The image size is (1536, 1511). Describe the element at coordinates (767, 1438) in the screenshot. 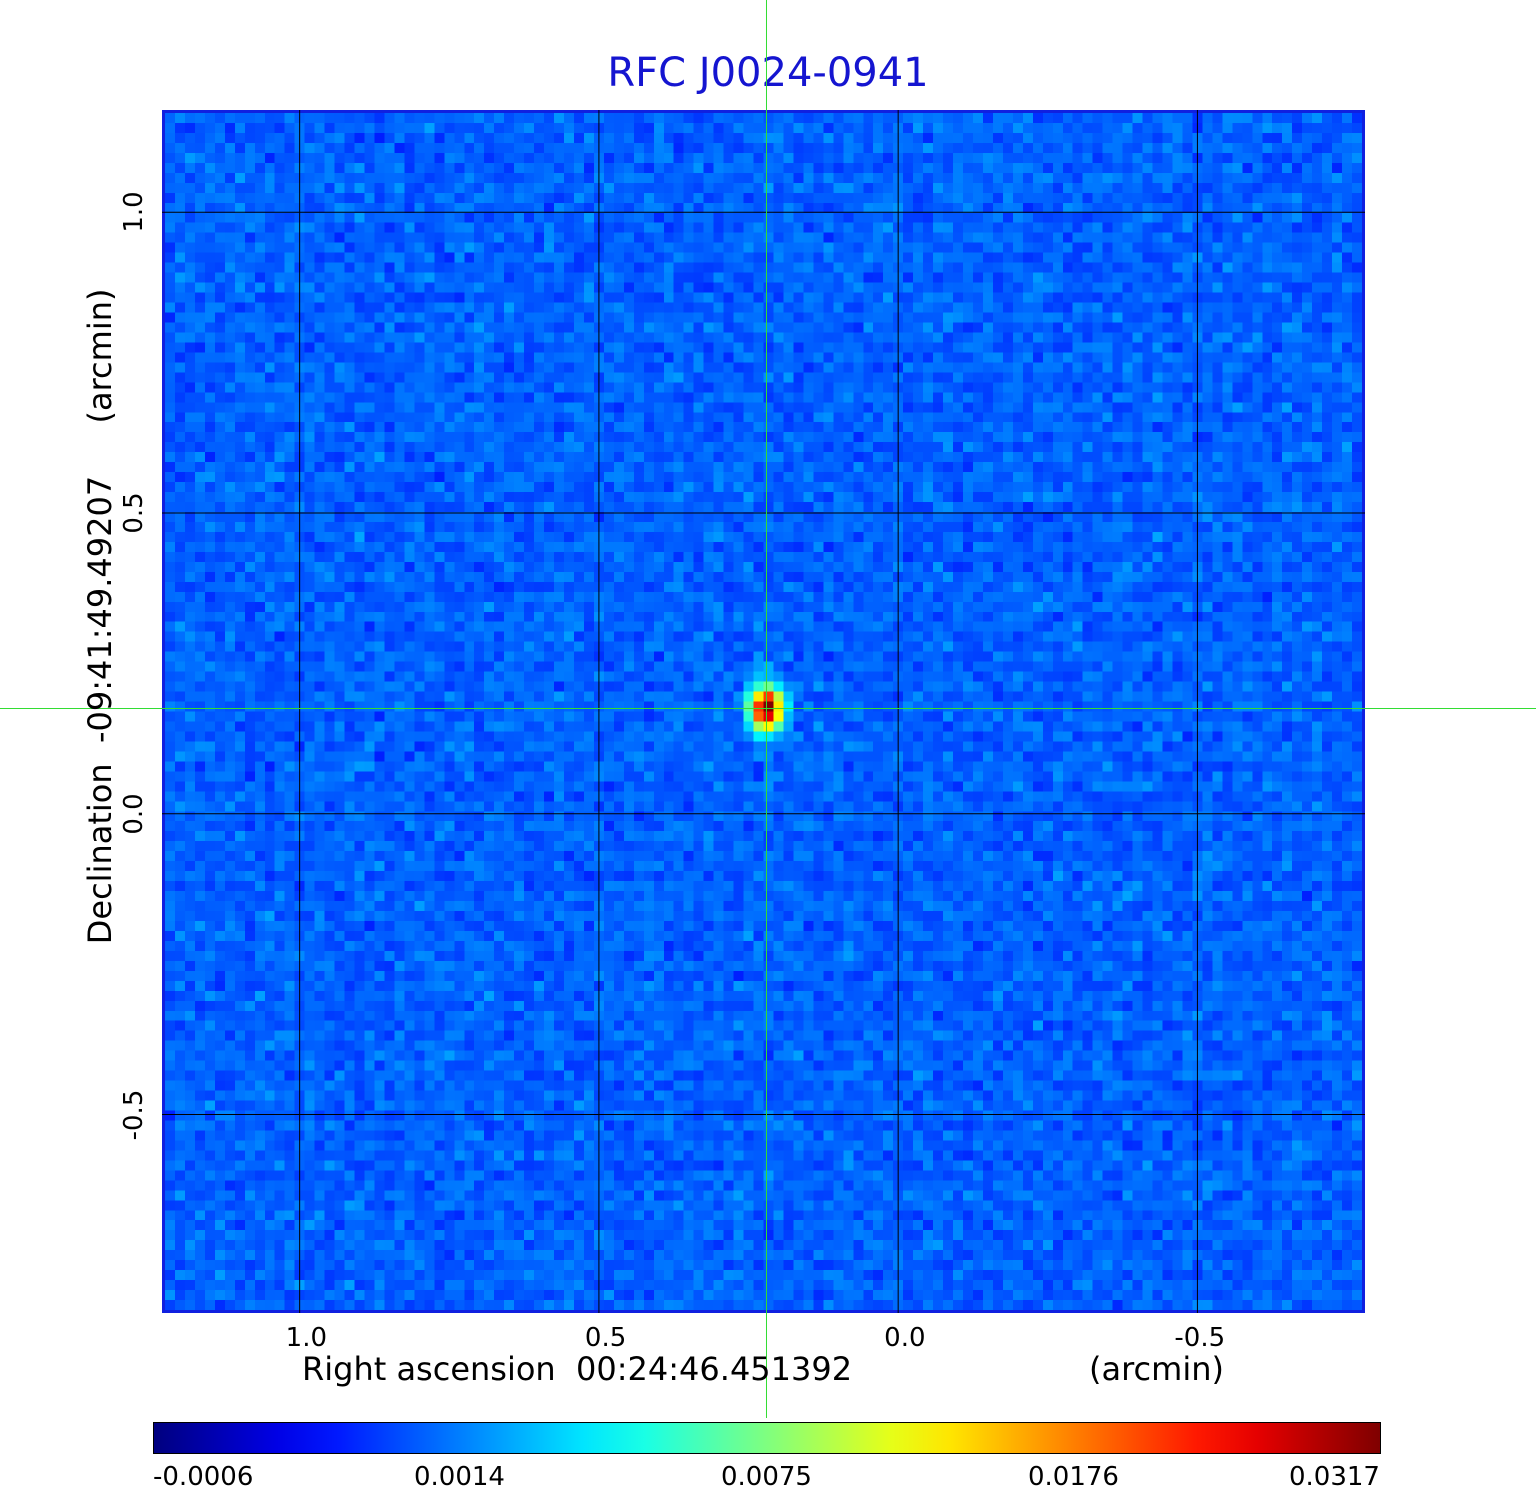

I see `colorbar` at that location.